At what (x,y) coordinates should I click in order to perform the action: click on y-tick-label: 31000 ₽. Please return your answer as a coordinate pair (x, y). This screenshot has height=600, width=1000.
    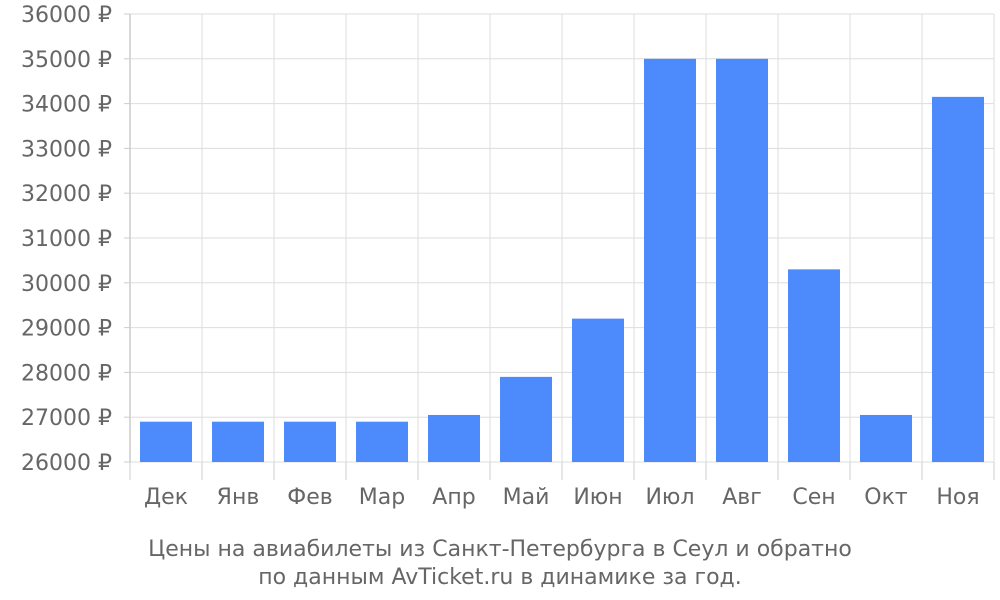
    Looking at the image, I should click on (66, 239).